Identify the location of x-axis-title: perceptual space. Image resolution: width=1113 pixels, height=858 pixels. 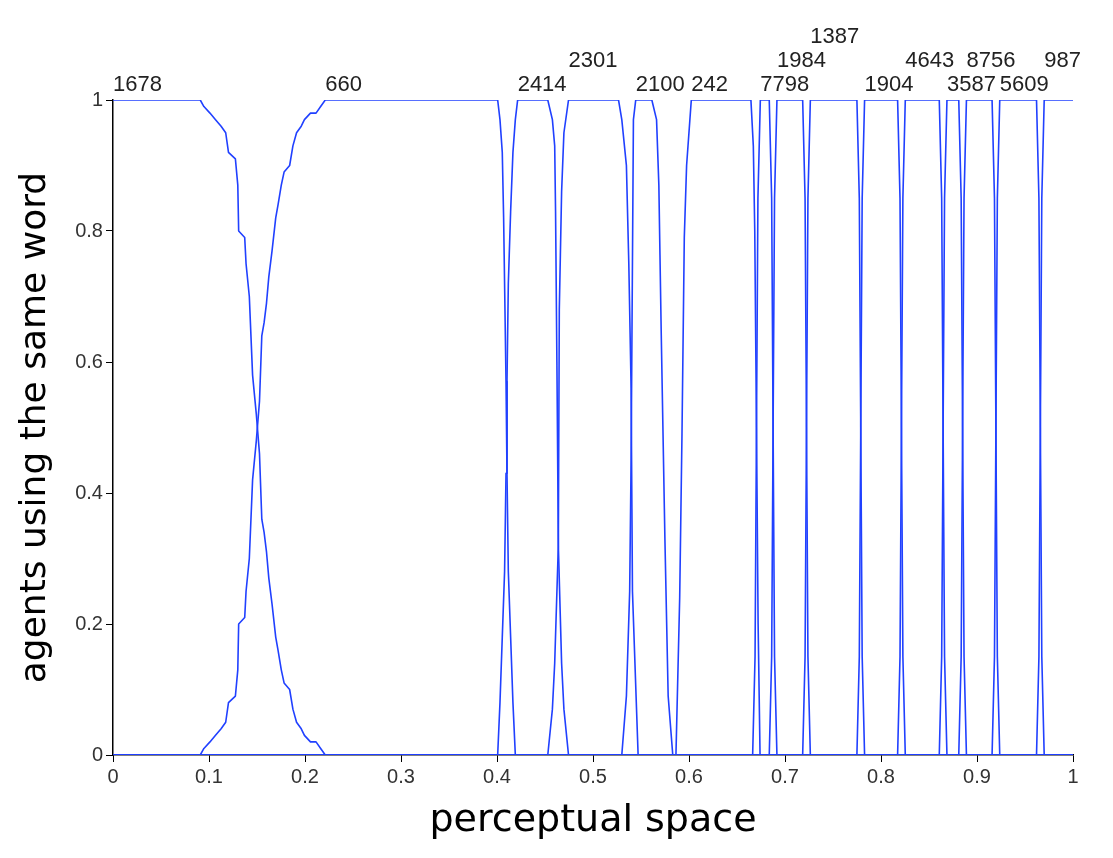
(593, 818).